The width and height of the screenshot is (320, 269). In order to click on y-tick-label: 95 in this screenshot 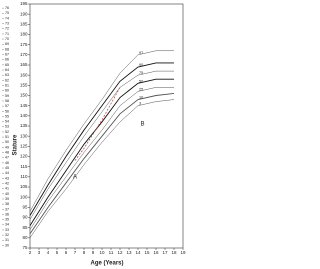, I will do `click(25, 207)`.